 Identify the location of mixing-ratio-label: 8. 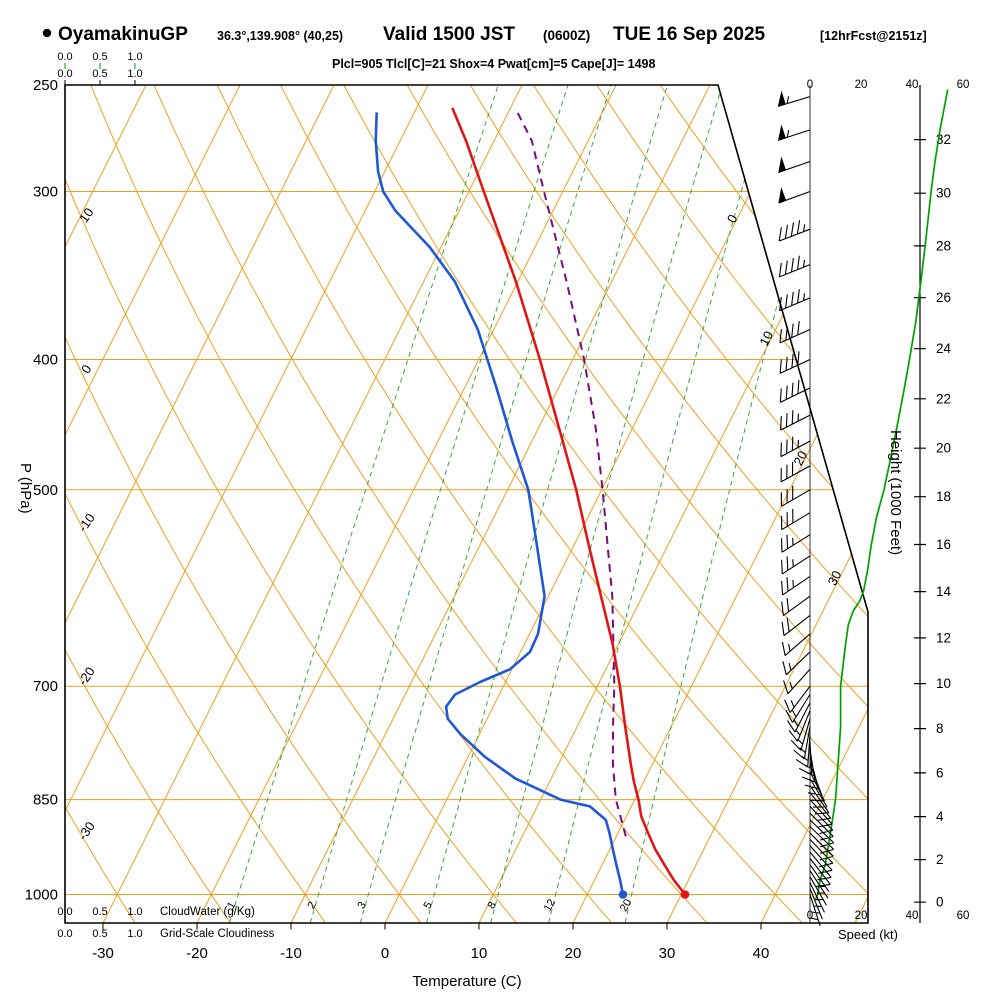
(491, 905).